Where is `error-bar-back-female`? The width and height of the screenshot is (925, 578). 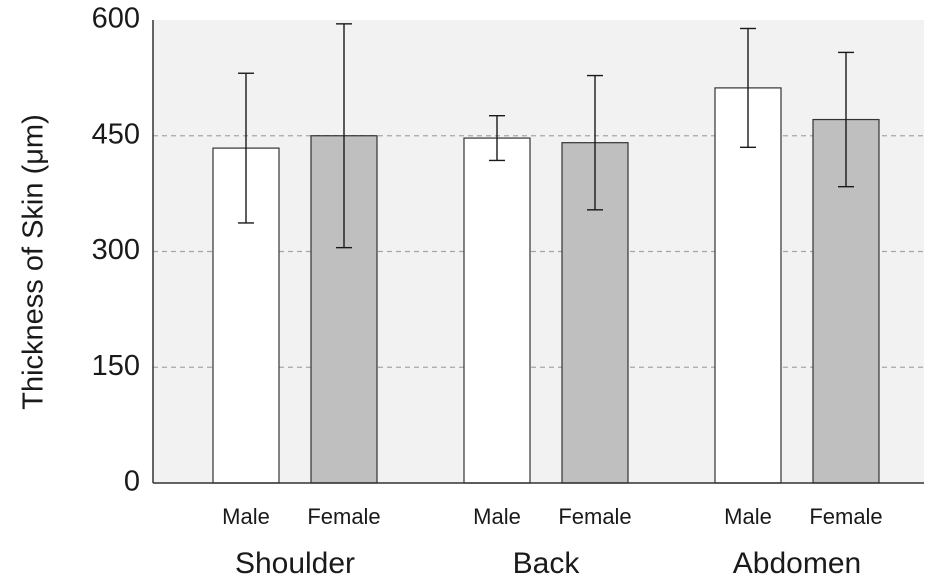
error-bar-back-female is located at coordinates (595, 142).